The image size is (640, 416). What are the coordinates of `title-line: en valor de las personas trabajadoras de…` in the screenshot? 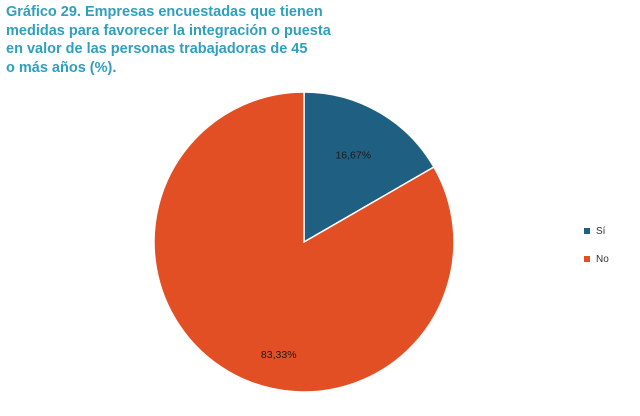 It's located at (157, 49).